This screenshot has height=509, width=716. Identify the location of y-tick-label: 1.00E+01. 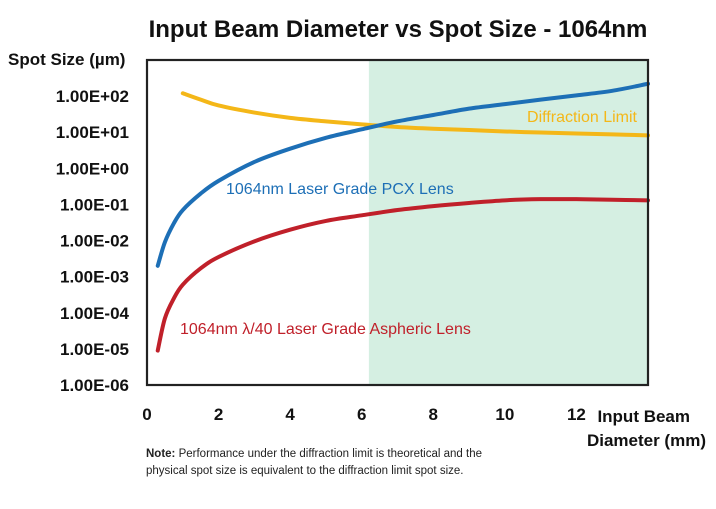
(92, 132).